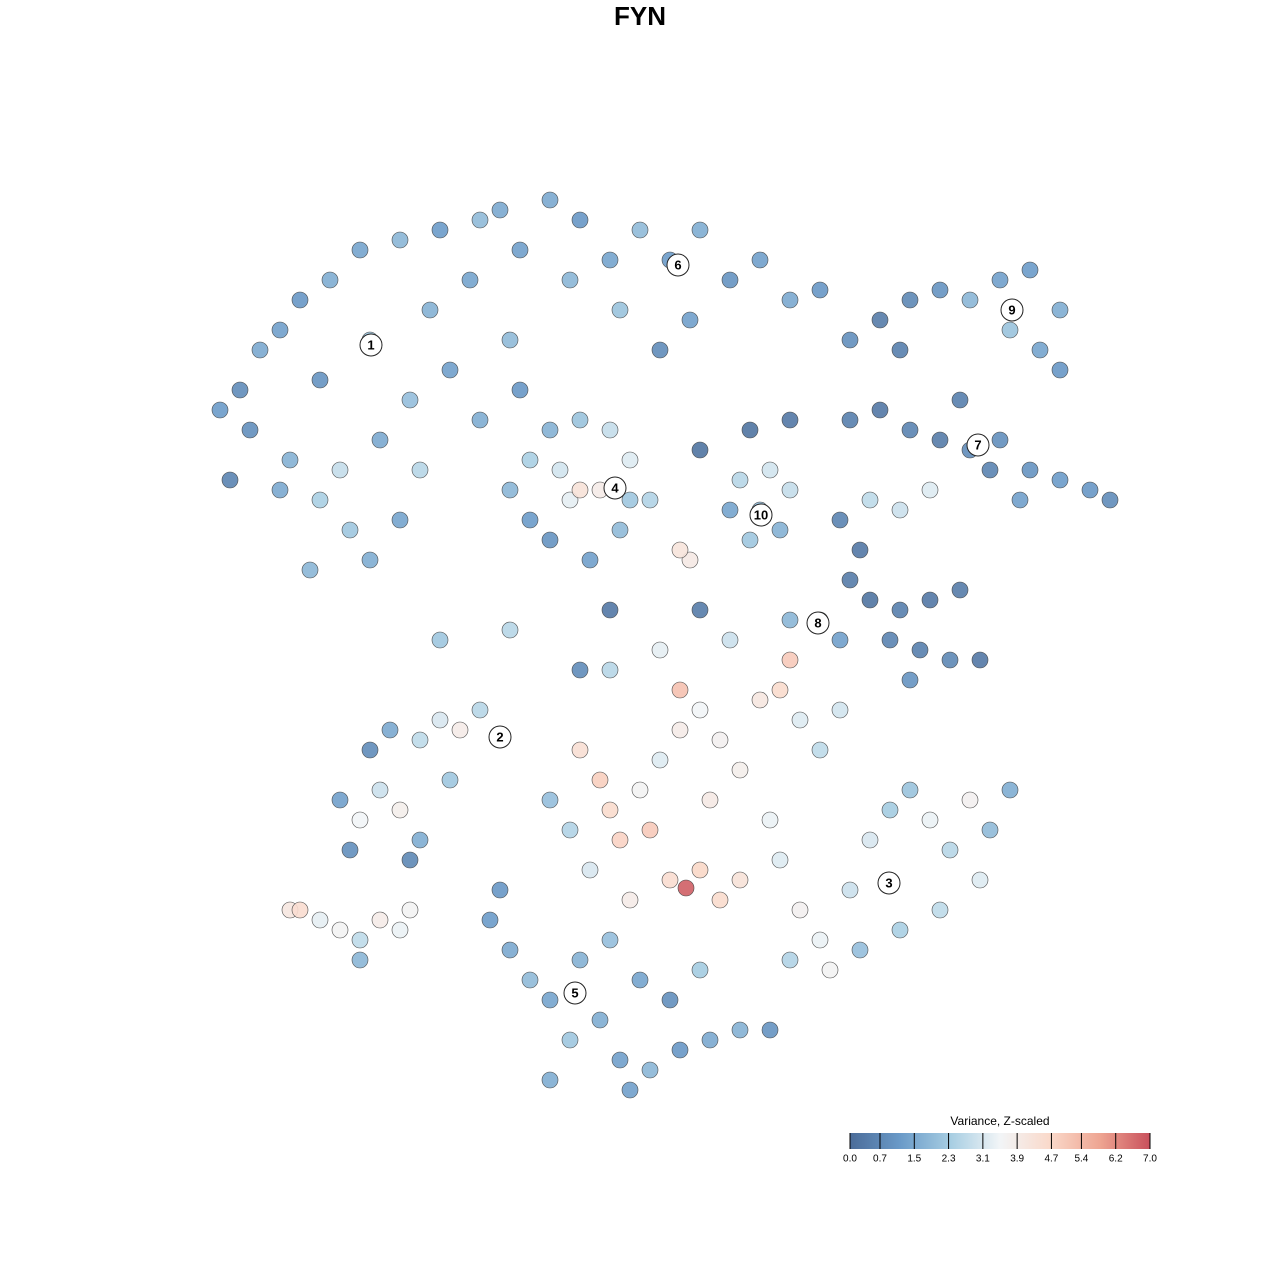 The width and height of the screenshot is (1280, 1280). I want to click on cluster-label: 4, so click(615, 488).